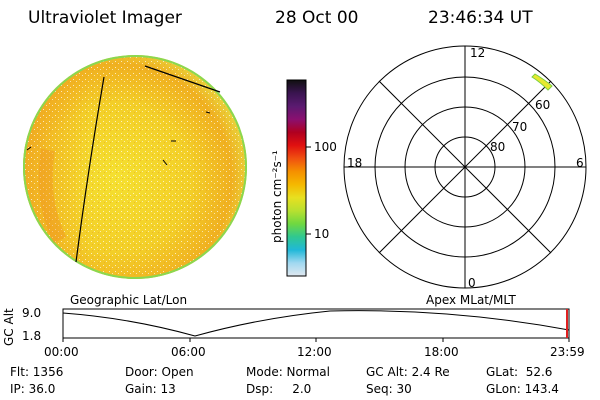 The height and width of the screenshot is (400, 600). I want to click on x-tick-0600: 06:00, so click(188, 352).